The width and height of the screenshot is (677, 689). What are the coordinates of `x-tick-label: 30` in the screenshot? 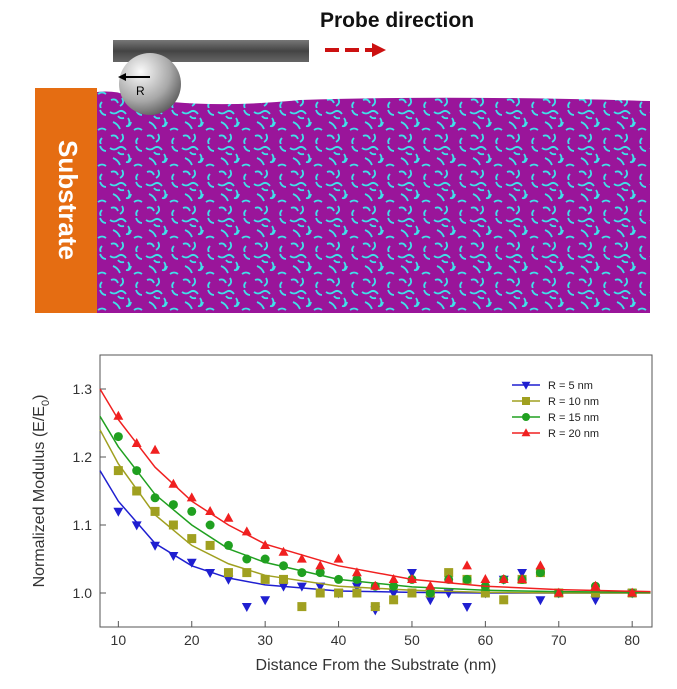 It's located at (265, 640).